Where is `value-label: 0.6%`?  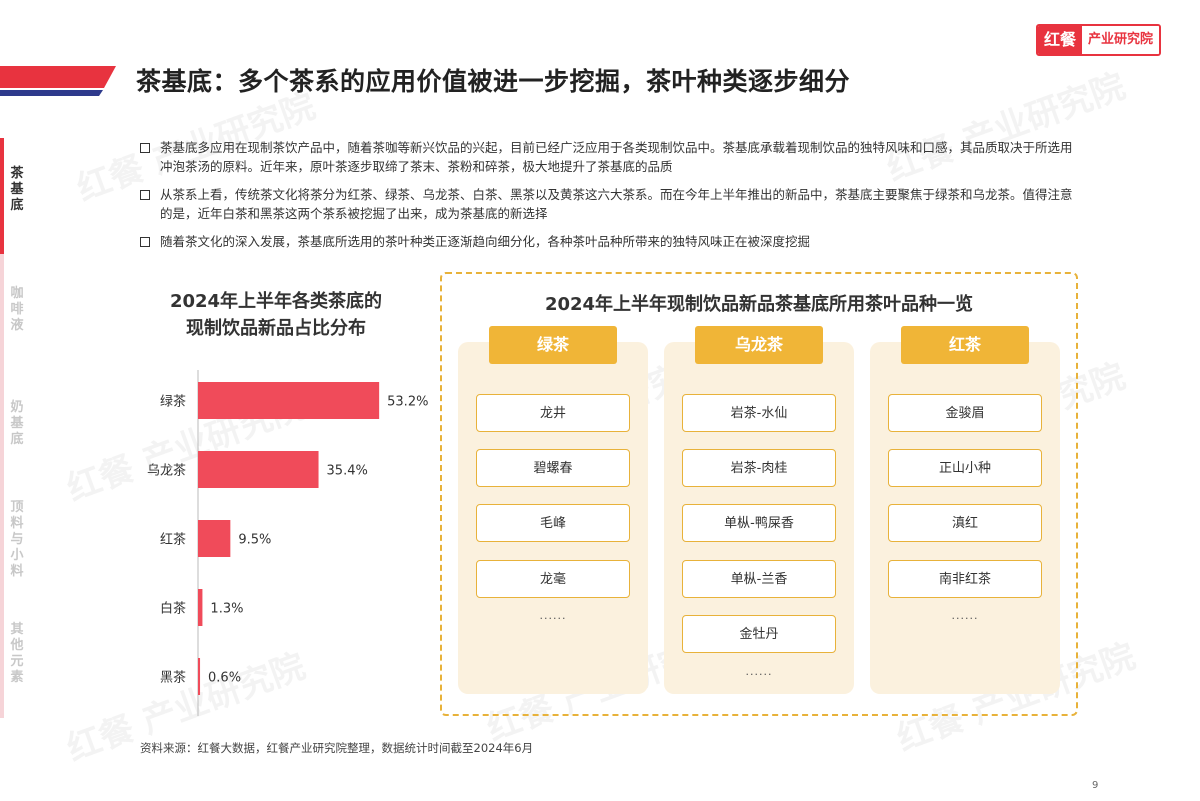
value-label: 0.6% is located at coordinates (224, 678).